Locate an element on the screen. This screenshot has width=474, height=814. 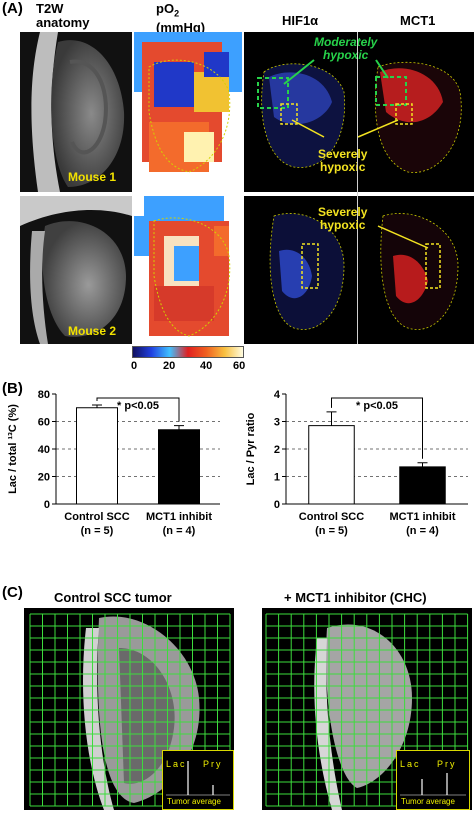
mouse2-label: Mouse 2 is located at coordinates (92, 331).